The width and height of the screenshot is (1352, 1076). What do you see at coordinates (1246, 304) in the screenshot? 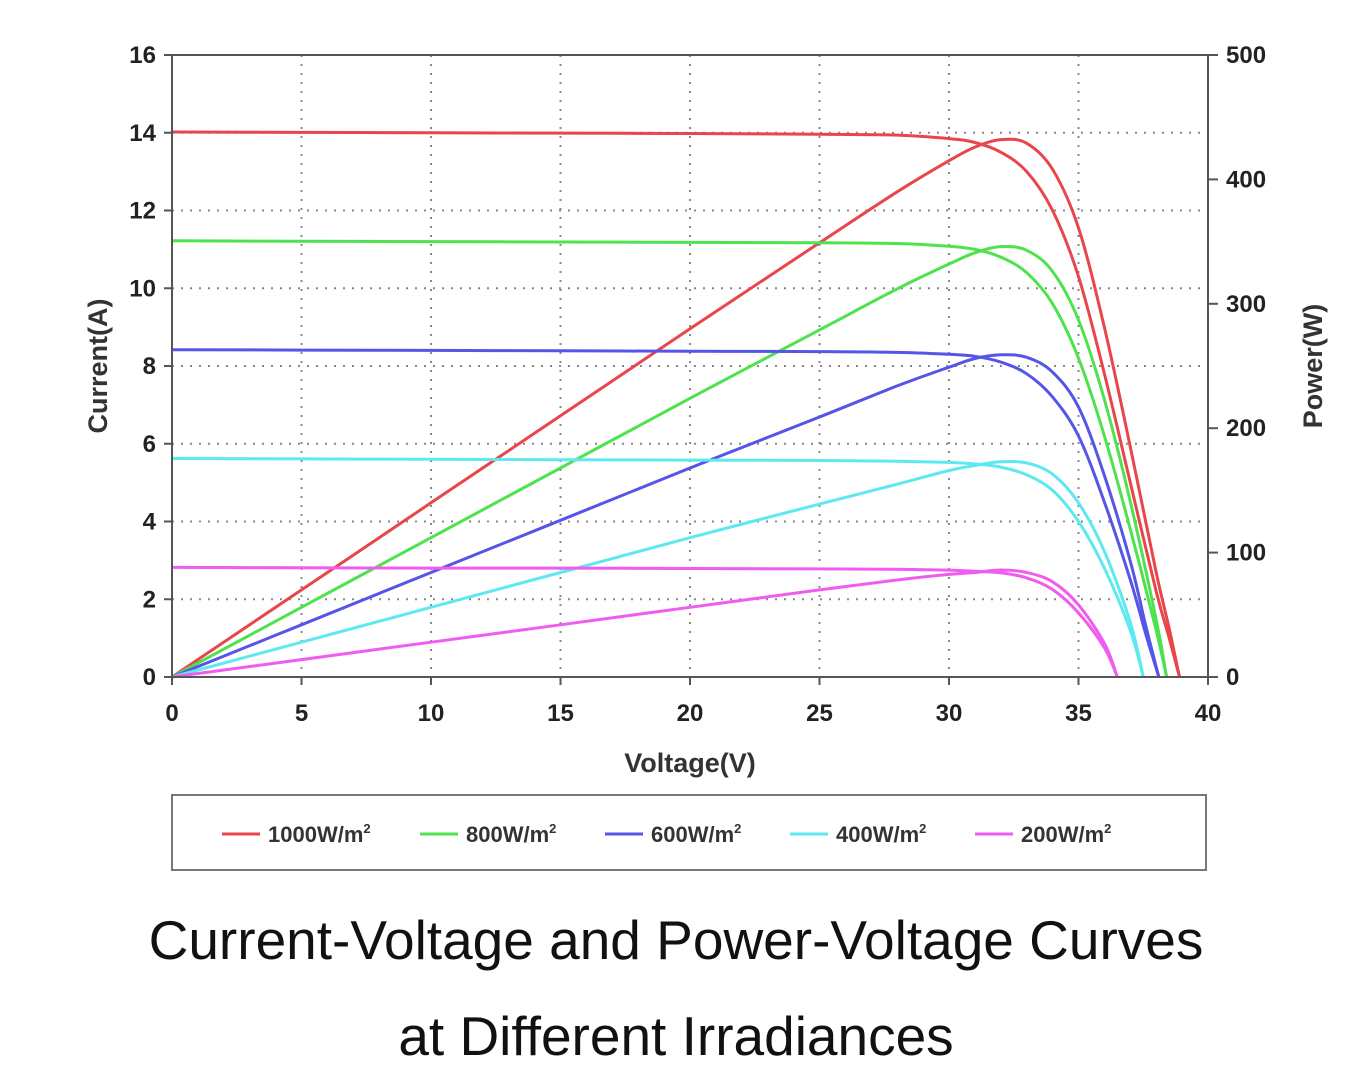
I see `y2-tick-label: 300` at bounding box center [1246, 304].